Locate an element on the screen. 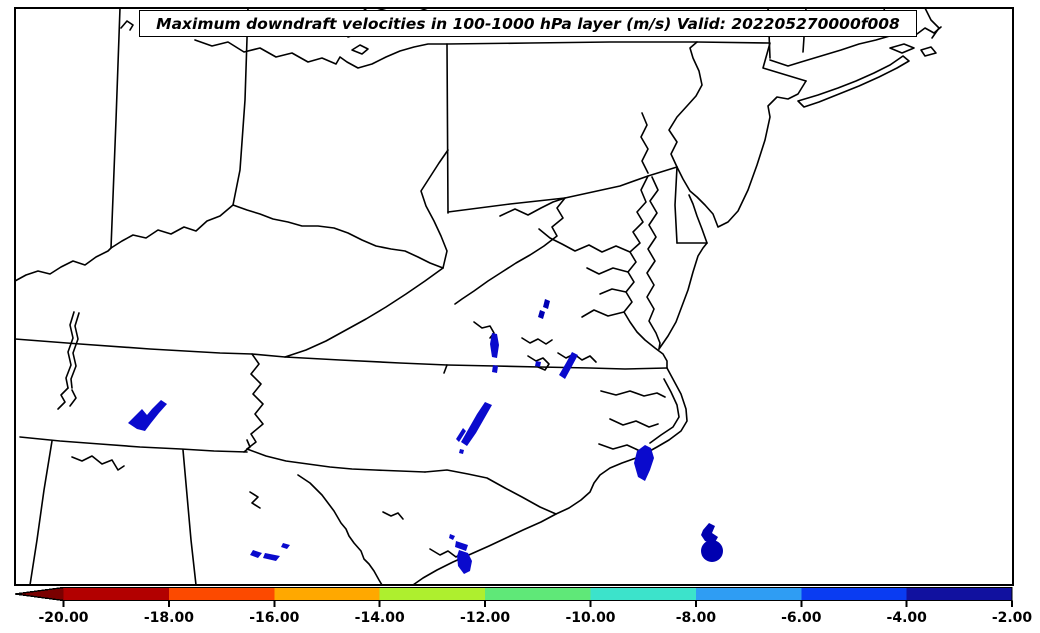 Image resolution: width=1040 pixels, height=633 pixels. albemarle-sound is located at coordinates (633, 394).